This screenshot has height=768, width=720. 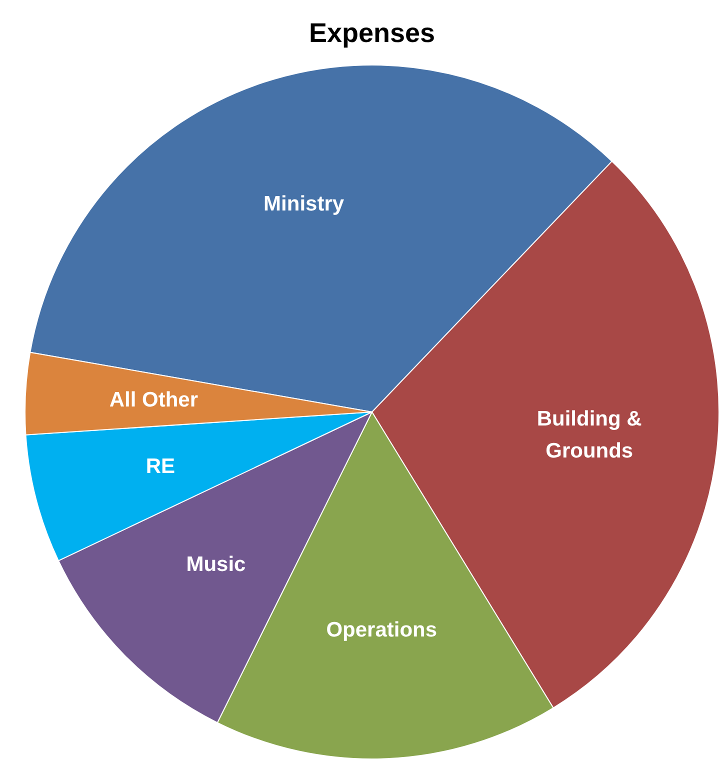 What do you see at coordinates (372, 33) in the screenshot?
I see `chart-title: Expenses` at bounding box center [372, 33].